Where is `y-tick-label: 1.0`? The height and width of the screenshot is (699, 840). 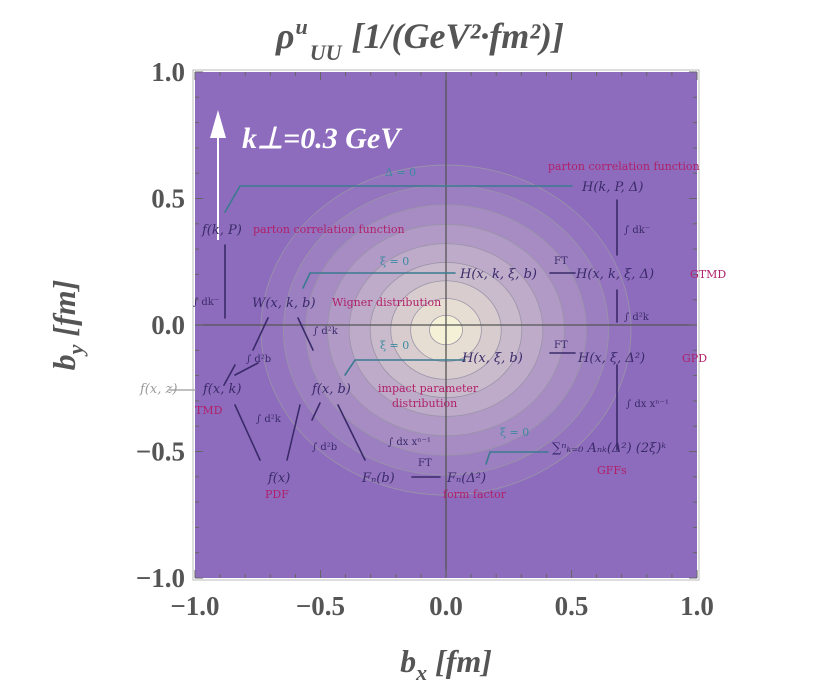
y-tick-label: 1.0 is located at coordinates (168, 72).